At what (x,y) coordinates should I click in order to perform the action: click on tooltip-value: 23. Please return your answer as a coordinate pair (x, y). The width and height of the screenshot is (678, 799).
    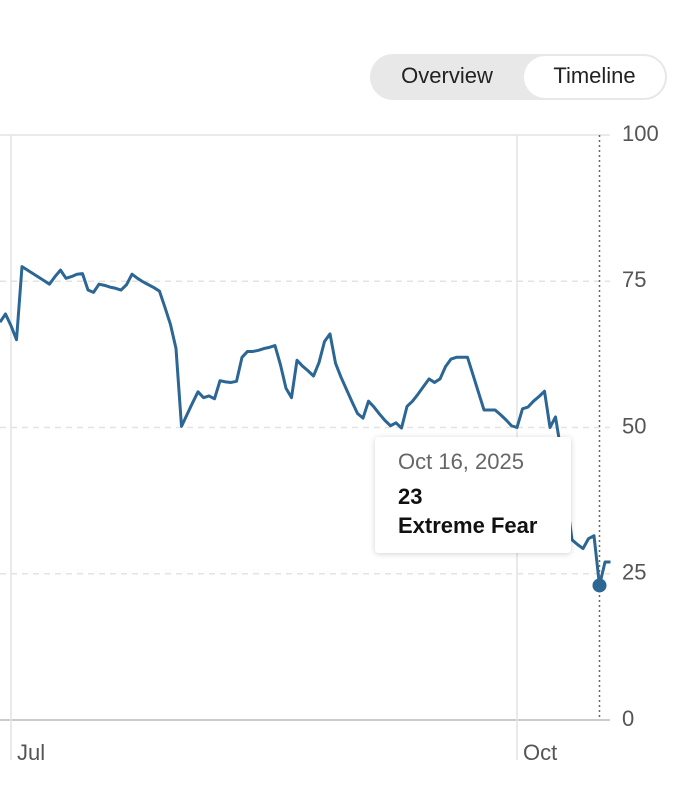
    Looking at the image, I should click on (410, 496).